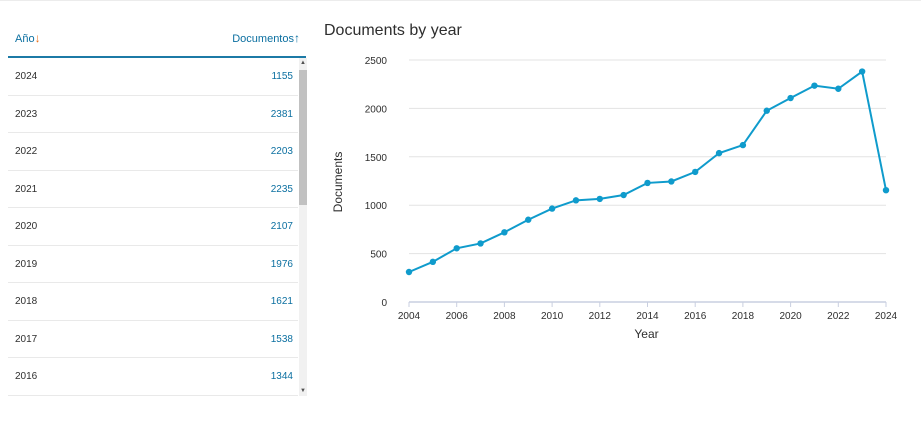 This screenshot has width=921, height=423. What do you see at coordinates (25, 39) in the screenshot?
I see `year-header-label: Año` at bounding box center [25, 39].